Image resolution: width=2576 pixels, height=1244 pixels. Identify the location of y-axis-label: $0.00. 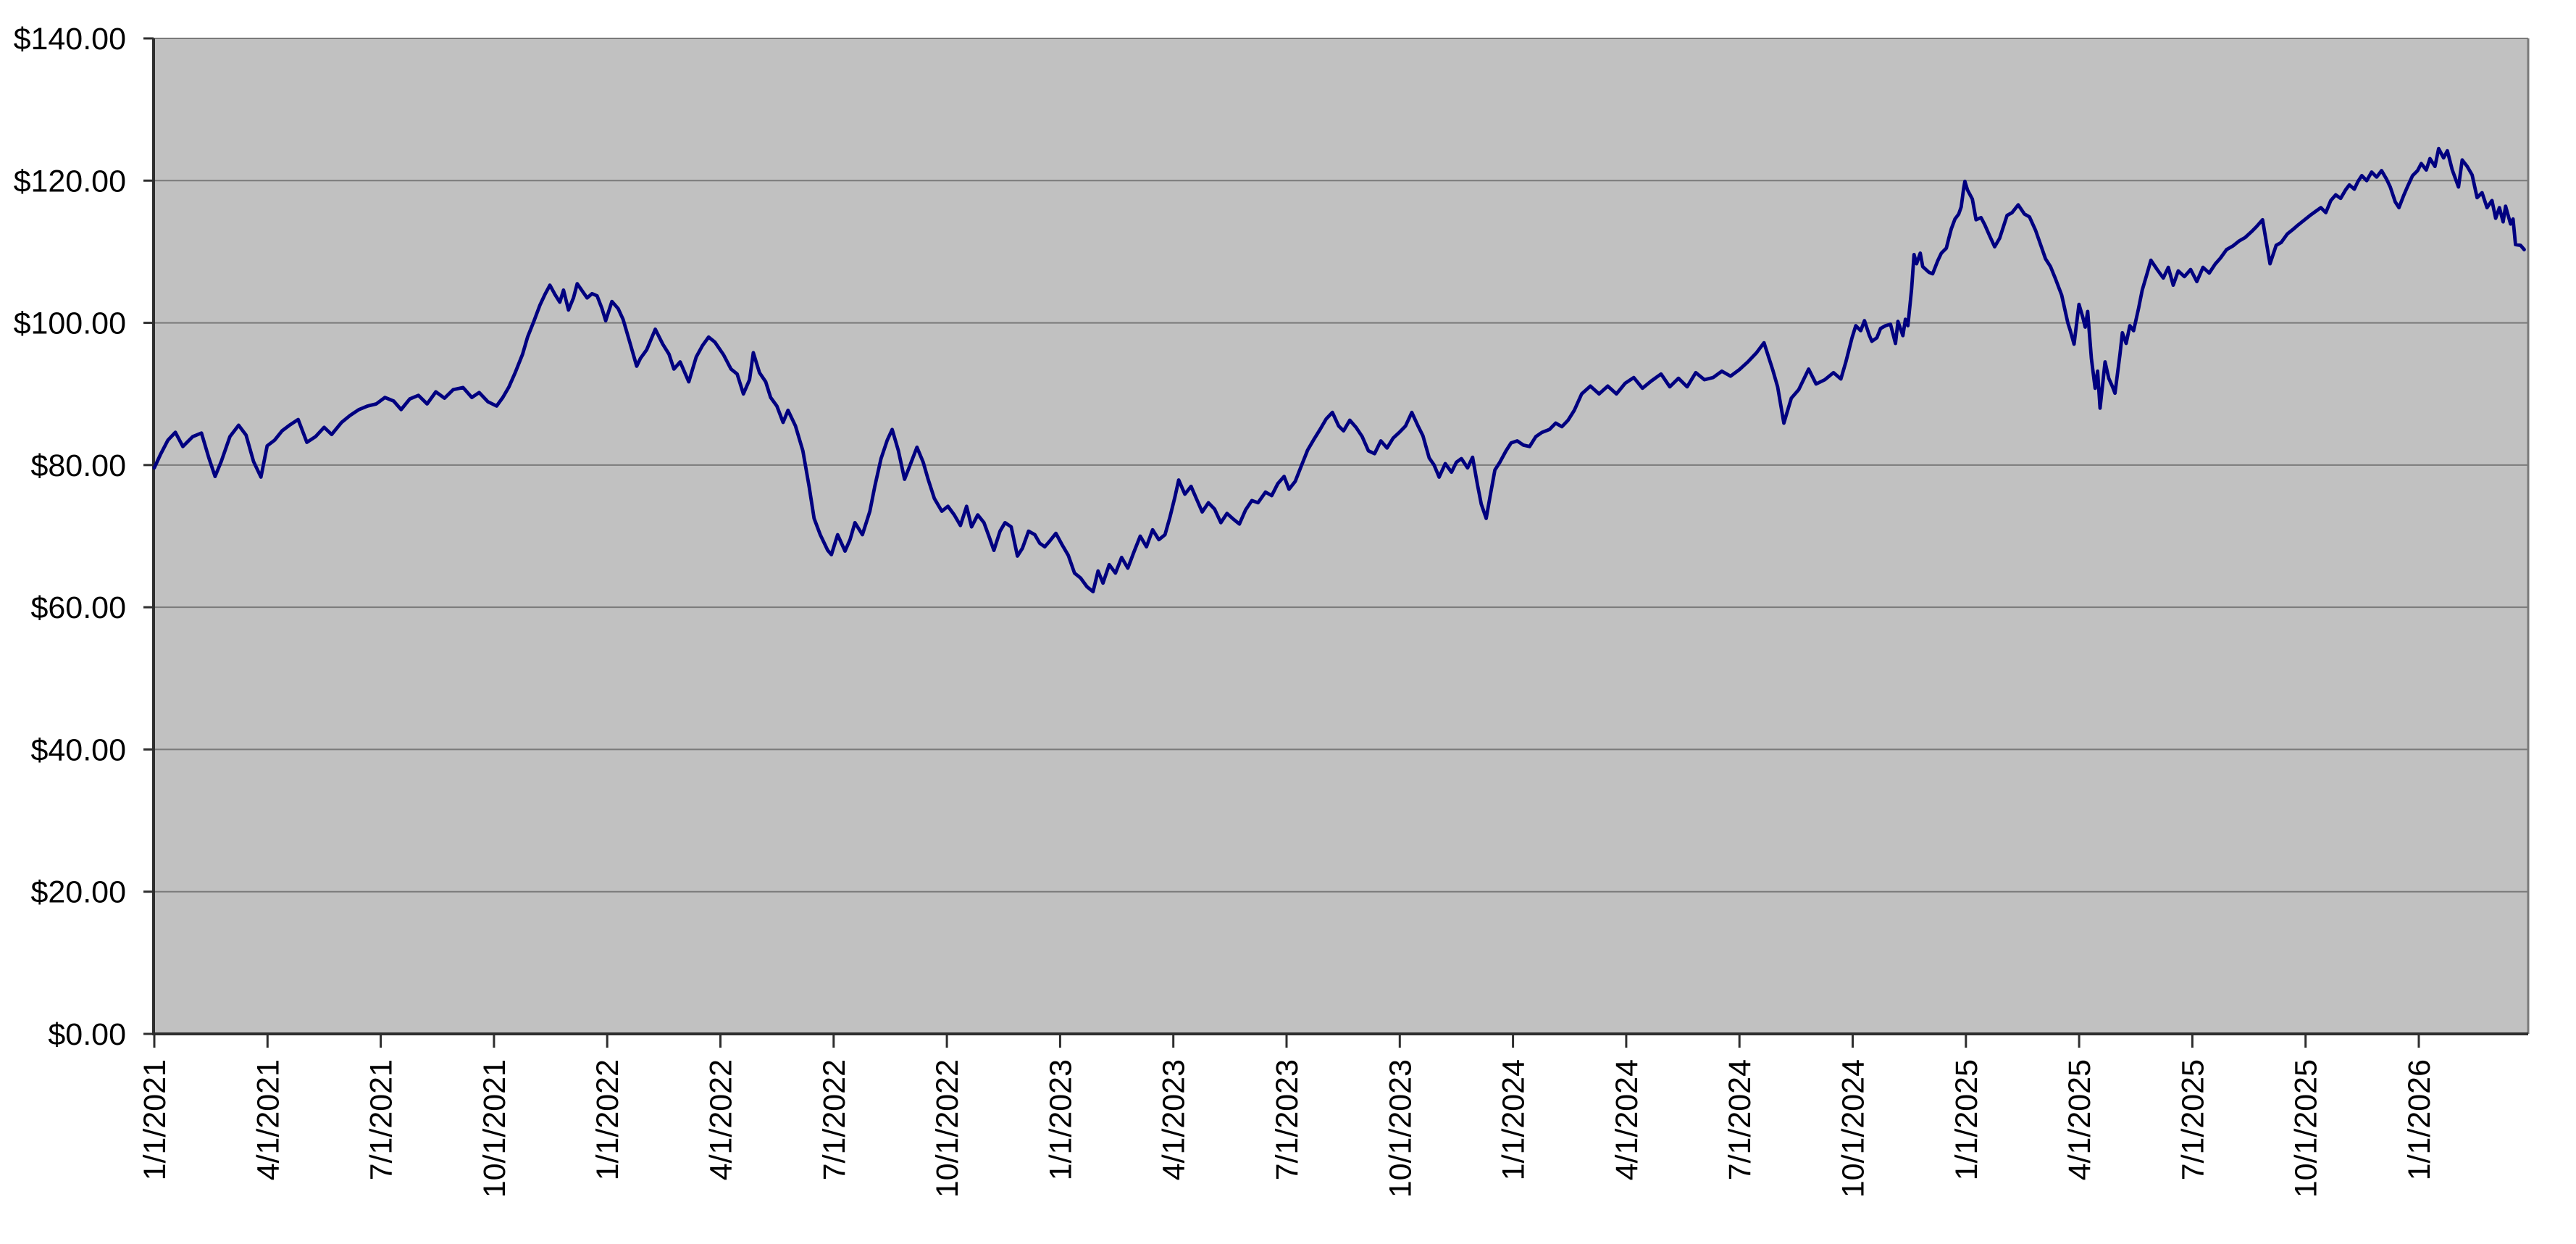
(87, 1034).